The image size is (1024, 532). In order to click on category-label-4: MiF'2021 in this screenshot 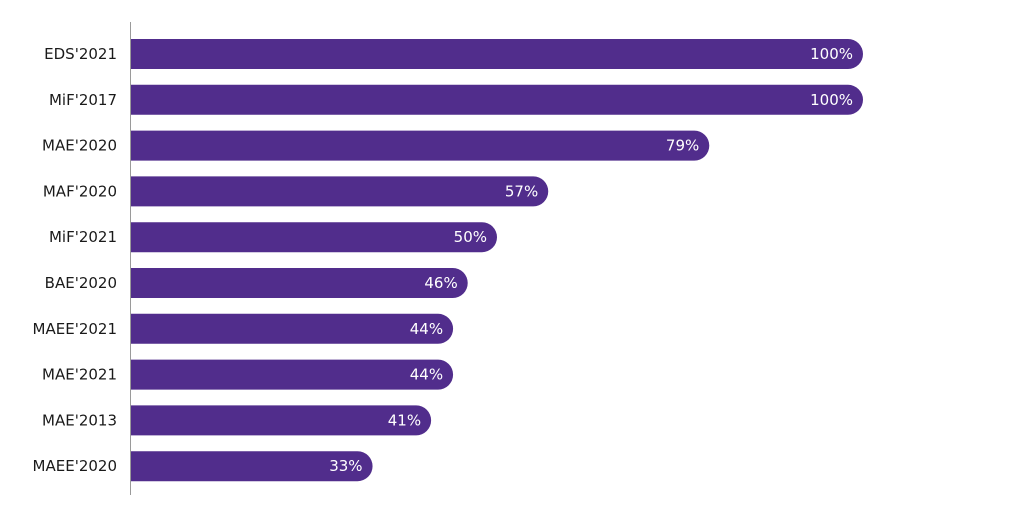, I will do `click(83, 237)`.